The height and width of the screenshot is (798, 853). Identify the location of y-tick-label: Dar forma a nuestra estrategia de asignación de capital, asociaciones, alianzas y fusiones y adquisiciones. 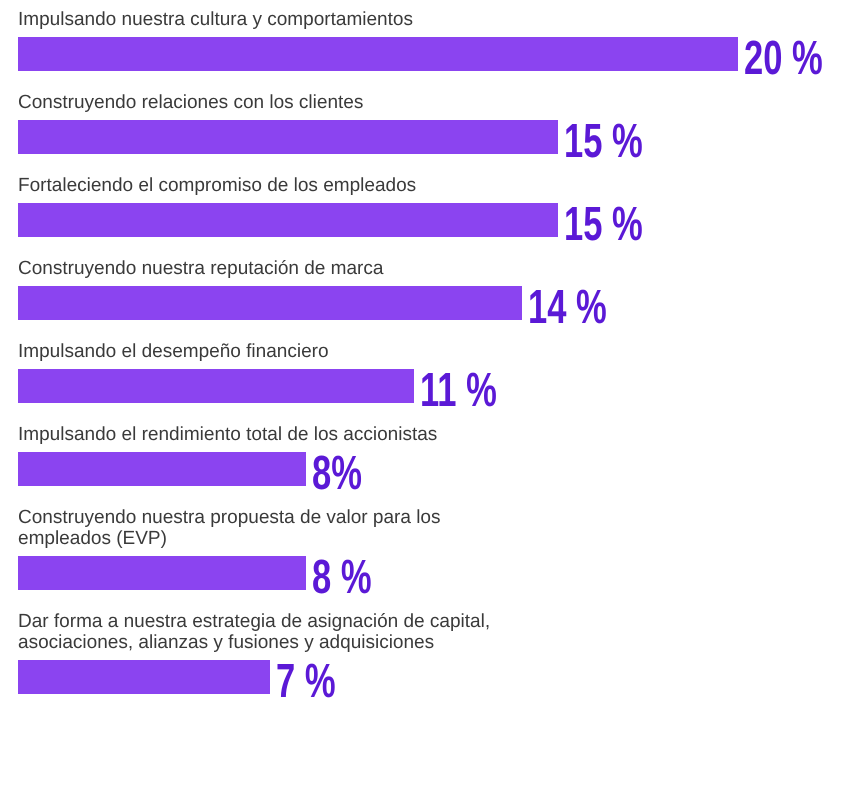
(254, 632).